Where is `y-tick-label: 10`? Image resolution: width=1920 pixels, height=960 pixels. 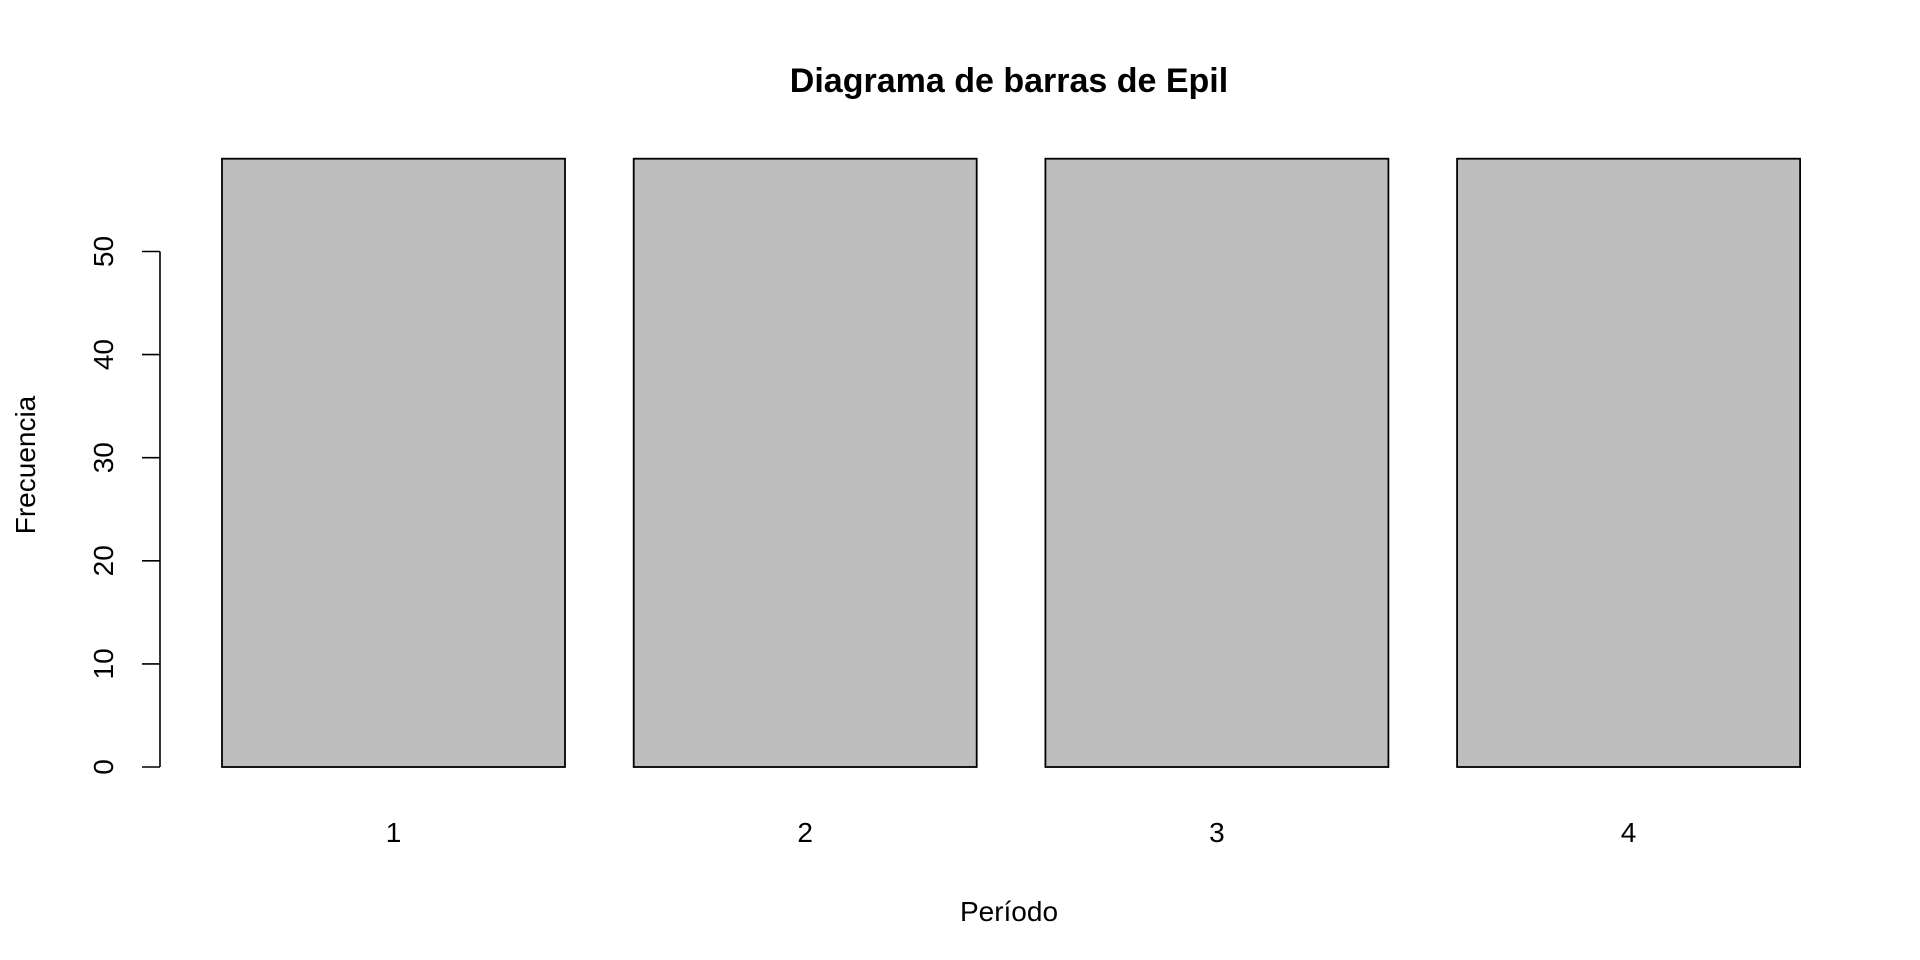
y-tick-label: 10 is located at coordinates (103, 663).